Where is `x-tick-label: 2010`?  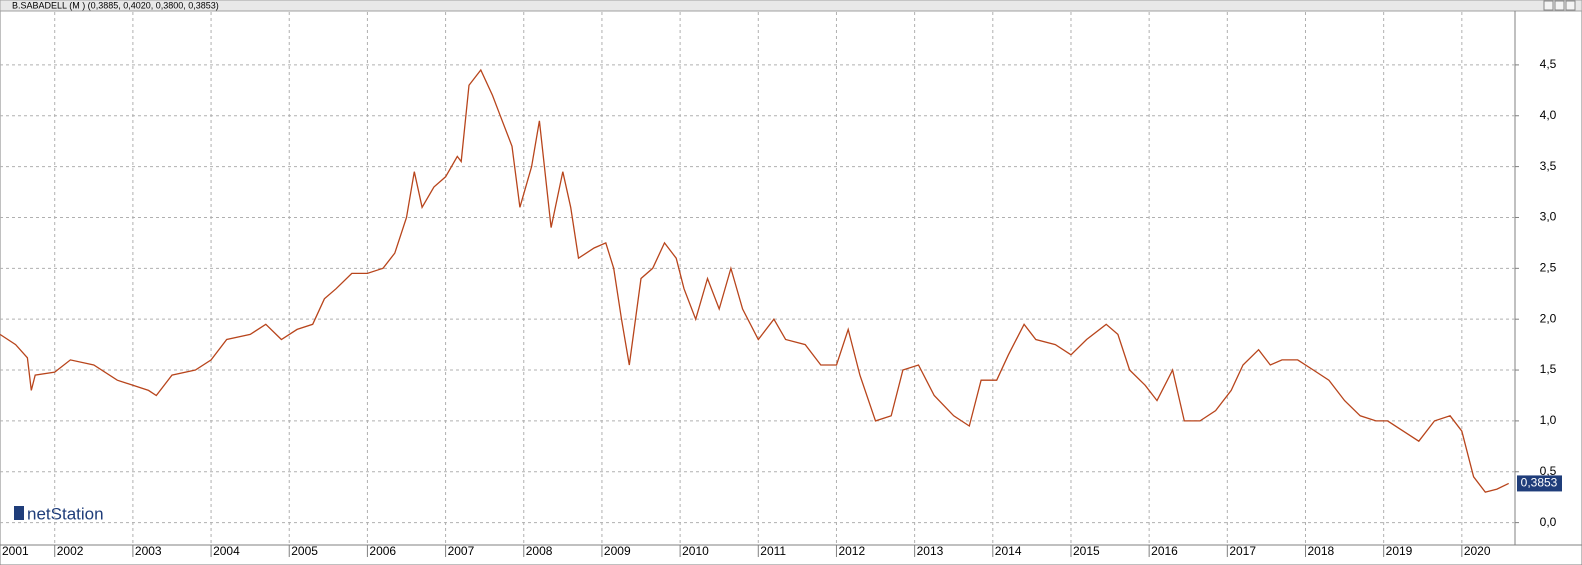
x-tick-label: 2010 is located at coordinates (695, 551).